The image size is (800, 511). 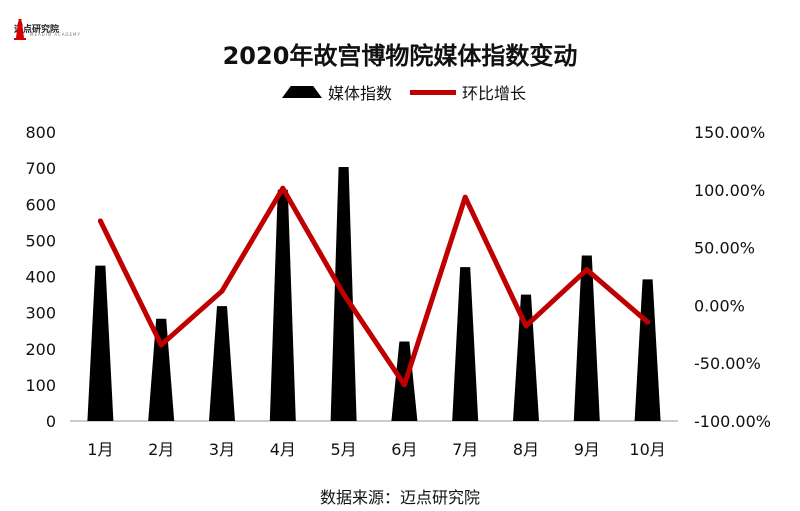 I want to click on y-left-tick-label: 300, so click(x=40, y=313).